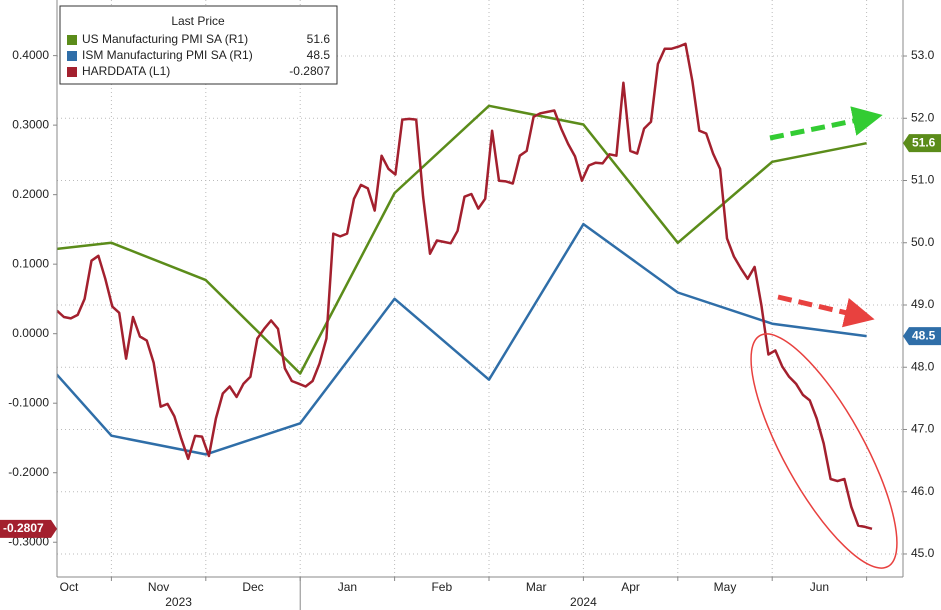  What do you see at coordinates (319, 39) in the screenshot?
I see `legend-value: 51.6` at bounding box center [319, 39].